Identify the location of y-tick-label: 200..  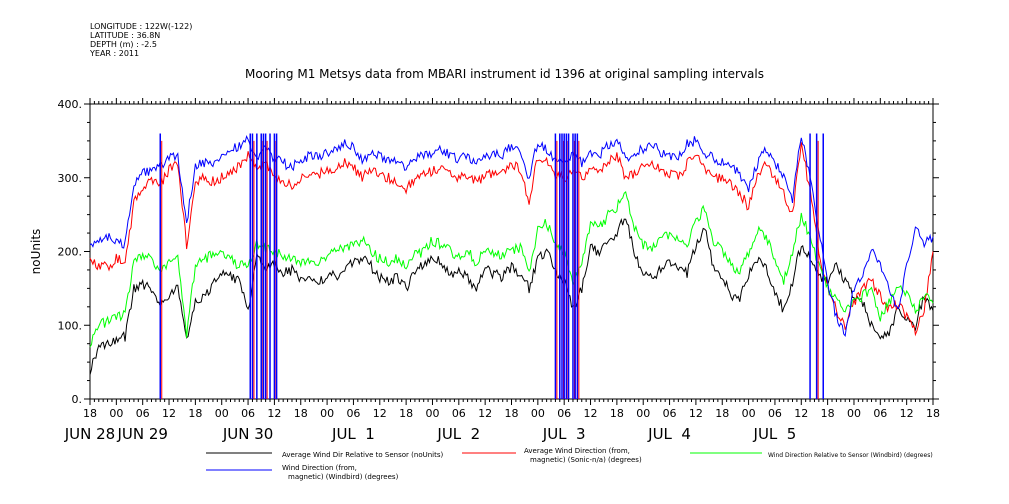
(70, 252).